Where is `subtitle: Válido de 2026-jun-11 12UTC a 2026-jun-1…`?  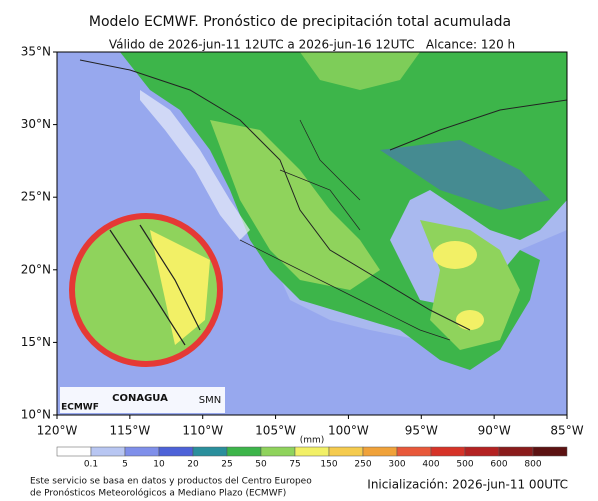 subtitle: Válido de 2026-jun-11 12UTC a 2026-jun-1… is located at coordinates (312, 45).